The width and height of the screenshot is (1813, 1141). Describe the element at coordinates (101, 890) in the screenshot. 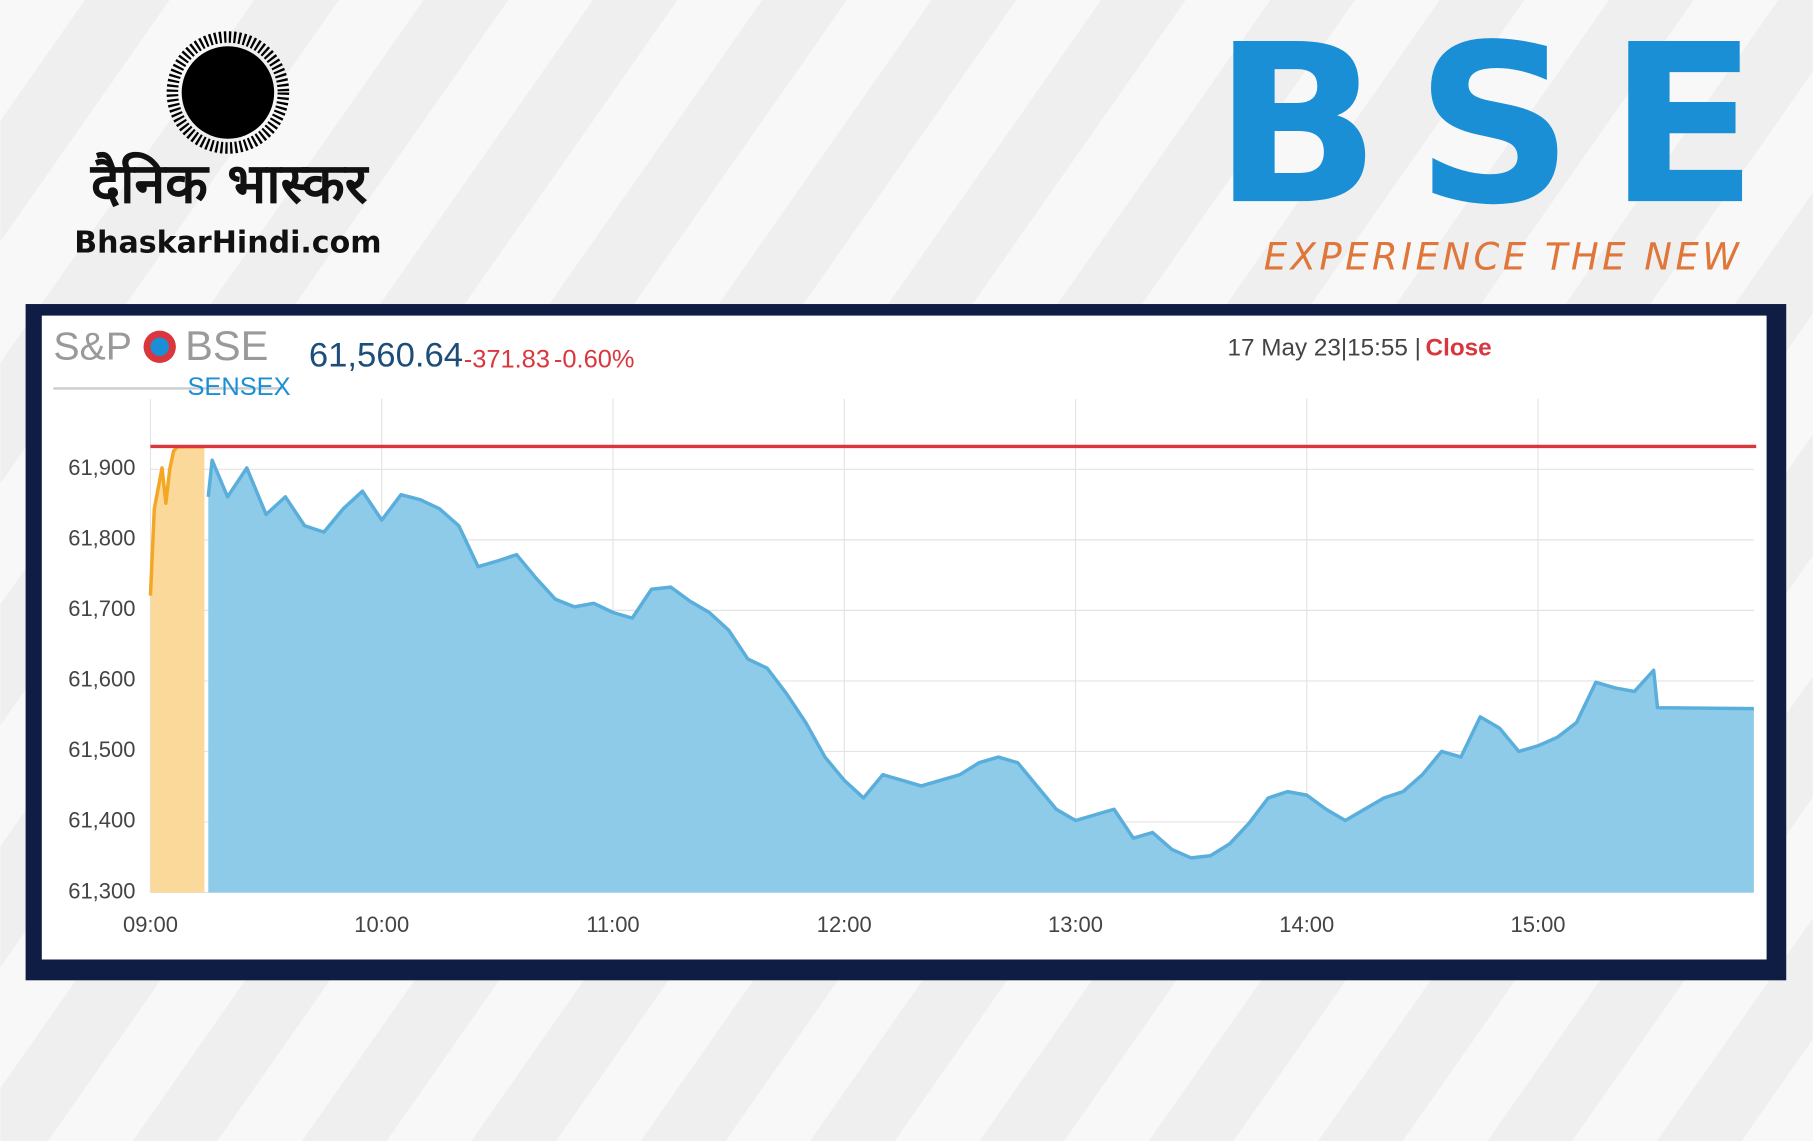

I see `y-tick-label: 61,300` at that location.